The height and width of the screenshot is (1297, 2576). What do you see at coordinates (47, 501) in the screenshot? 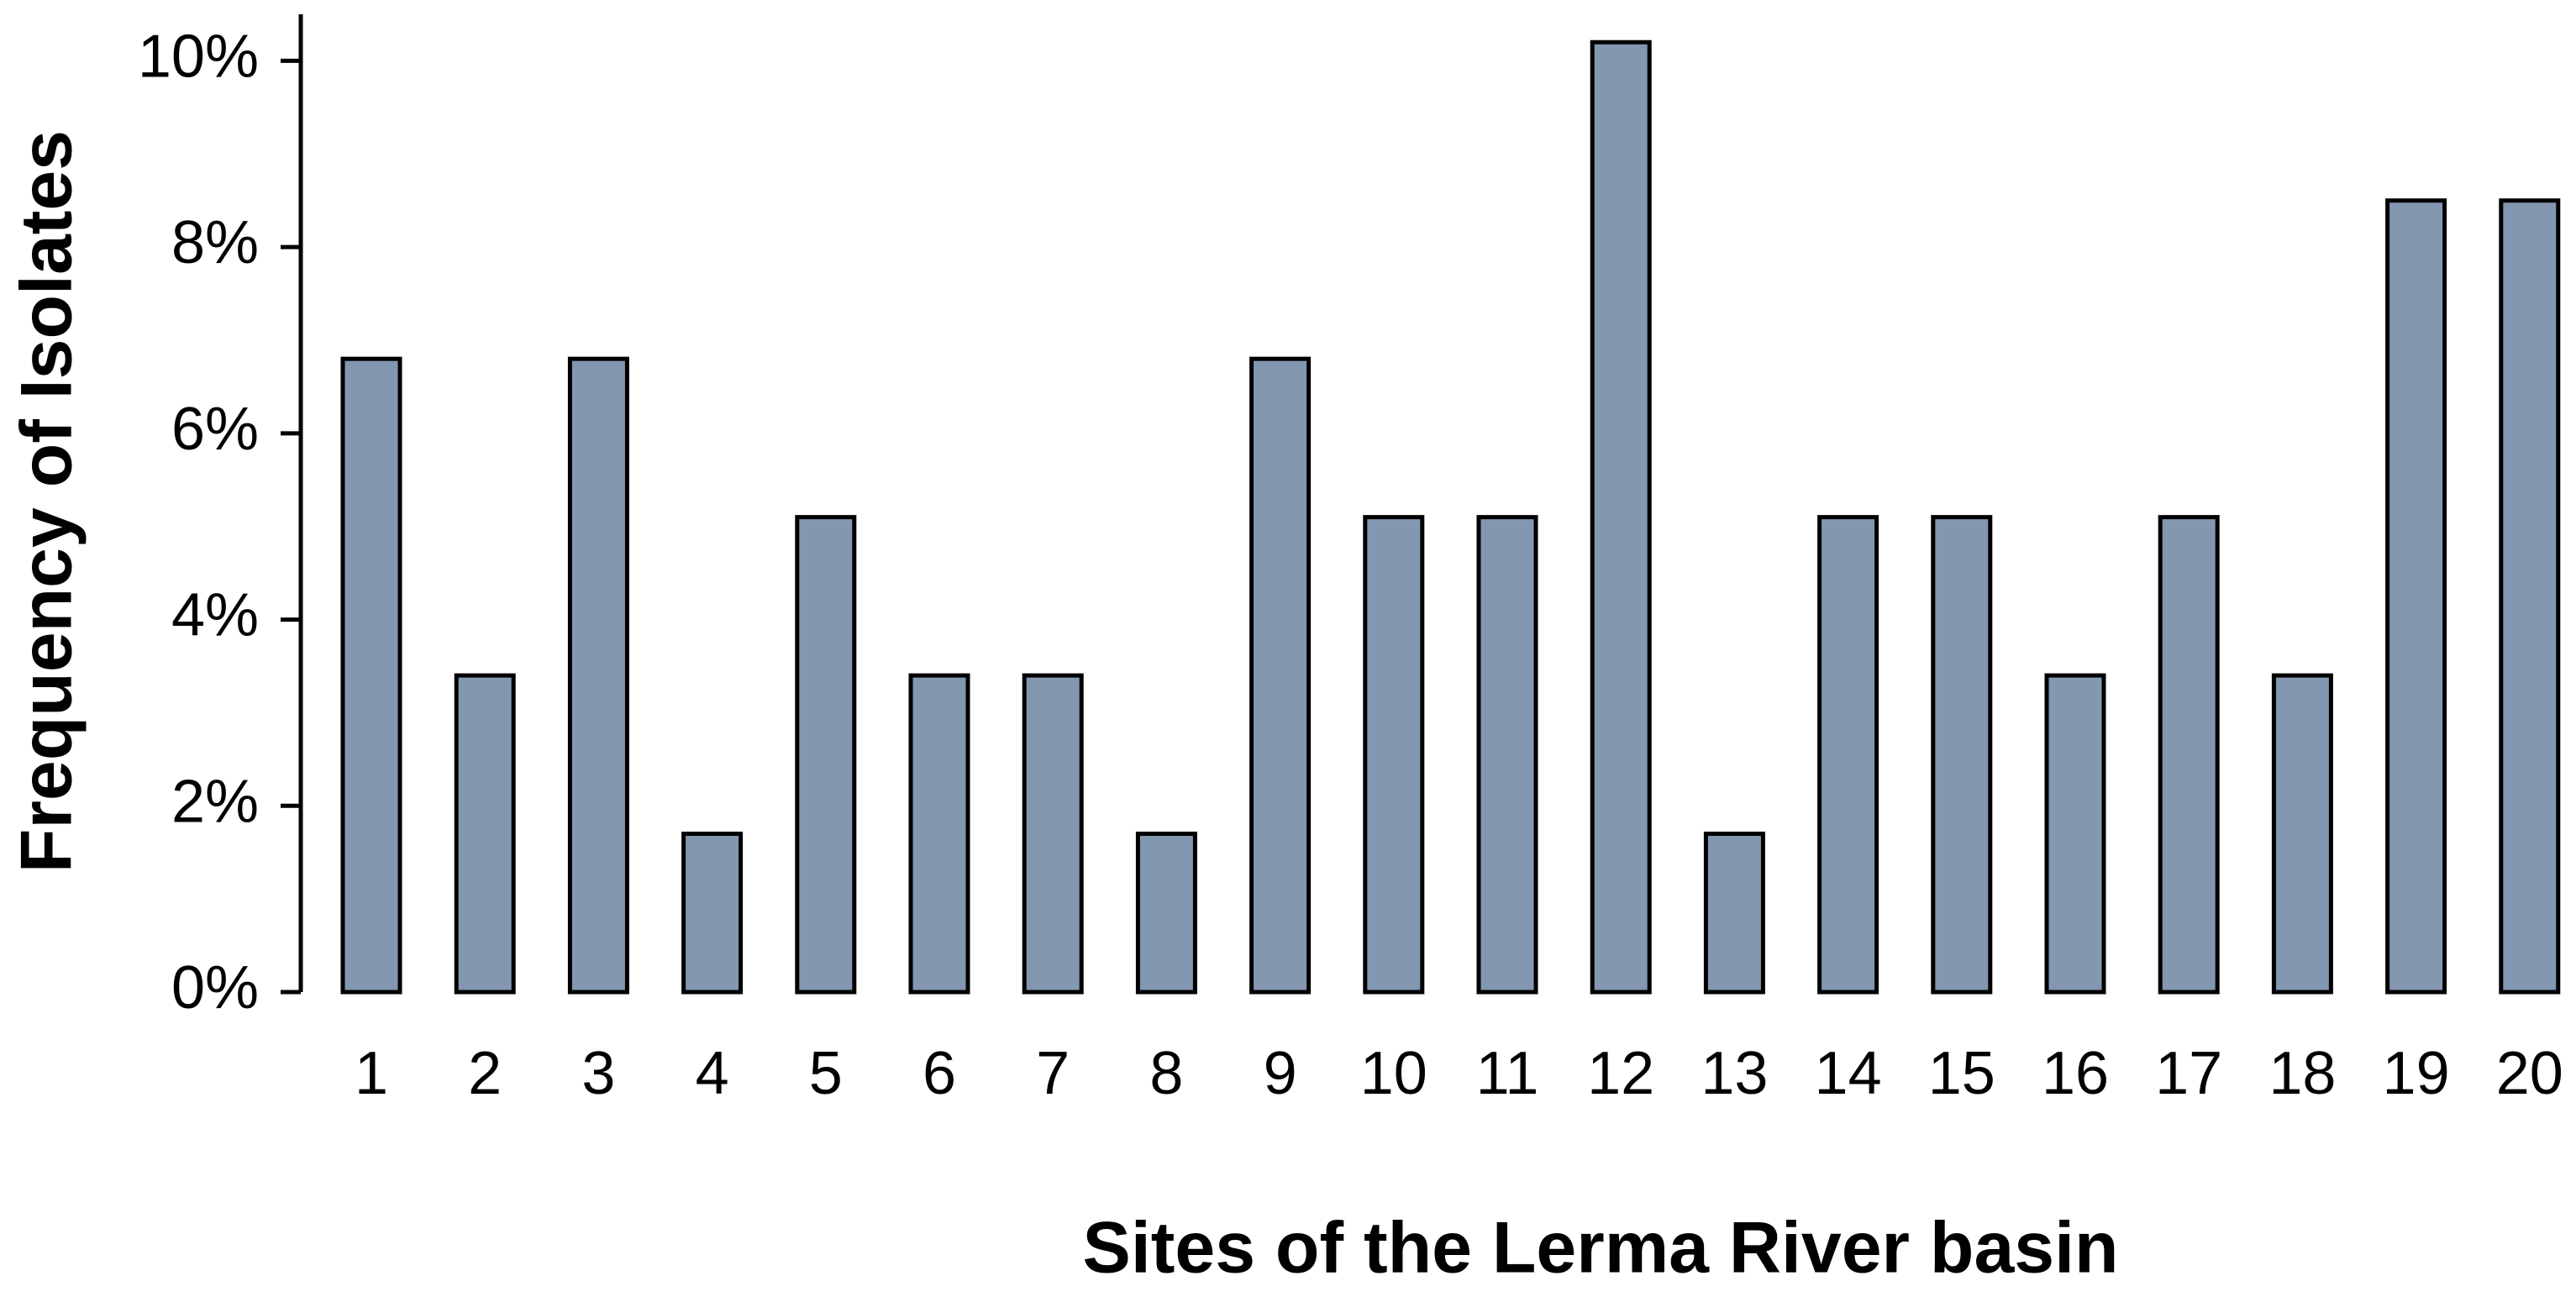
I see `y-axis-title: Frequency of Isolates` at bounding box center [47, 501].